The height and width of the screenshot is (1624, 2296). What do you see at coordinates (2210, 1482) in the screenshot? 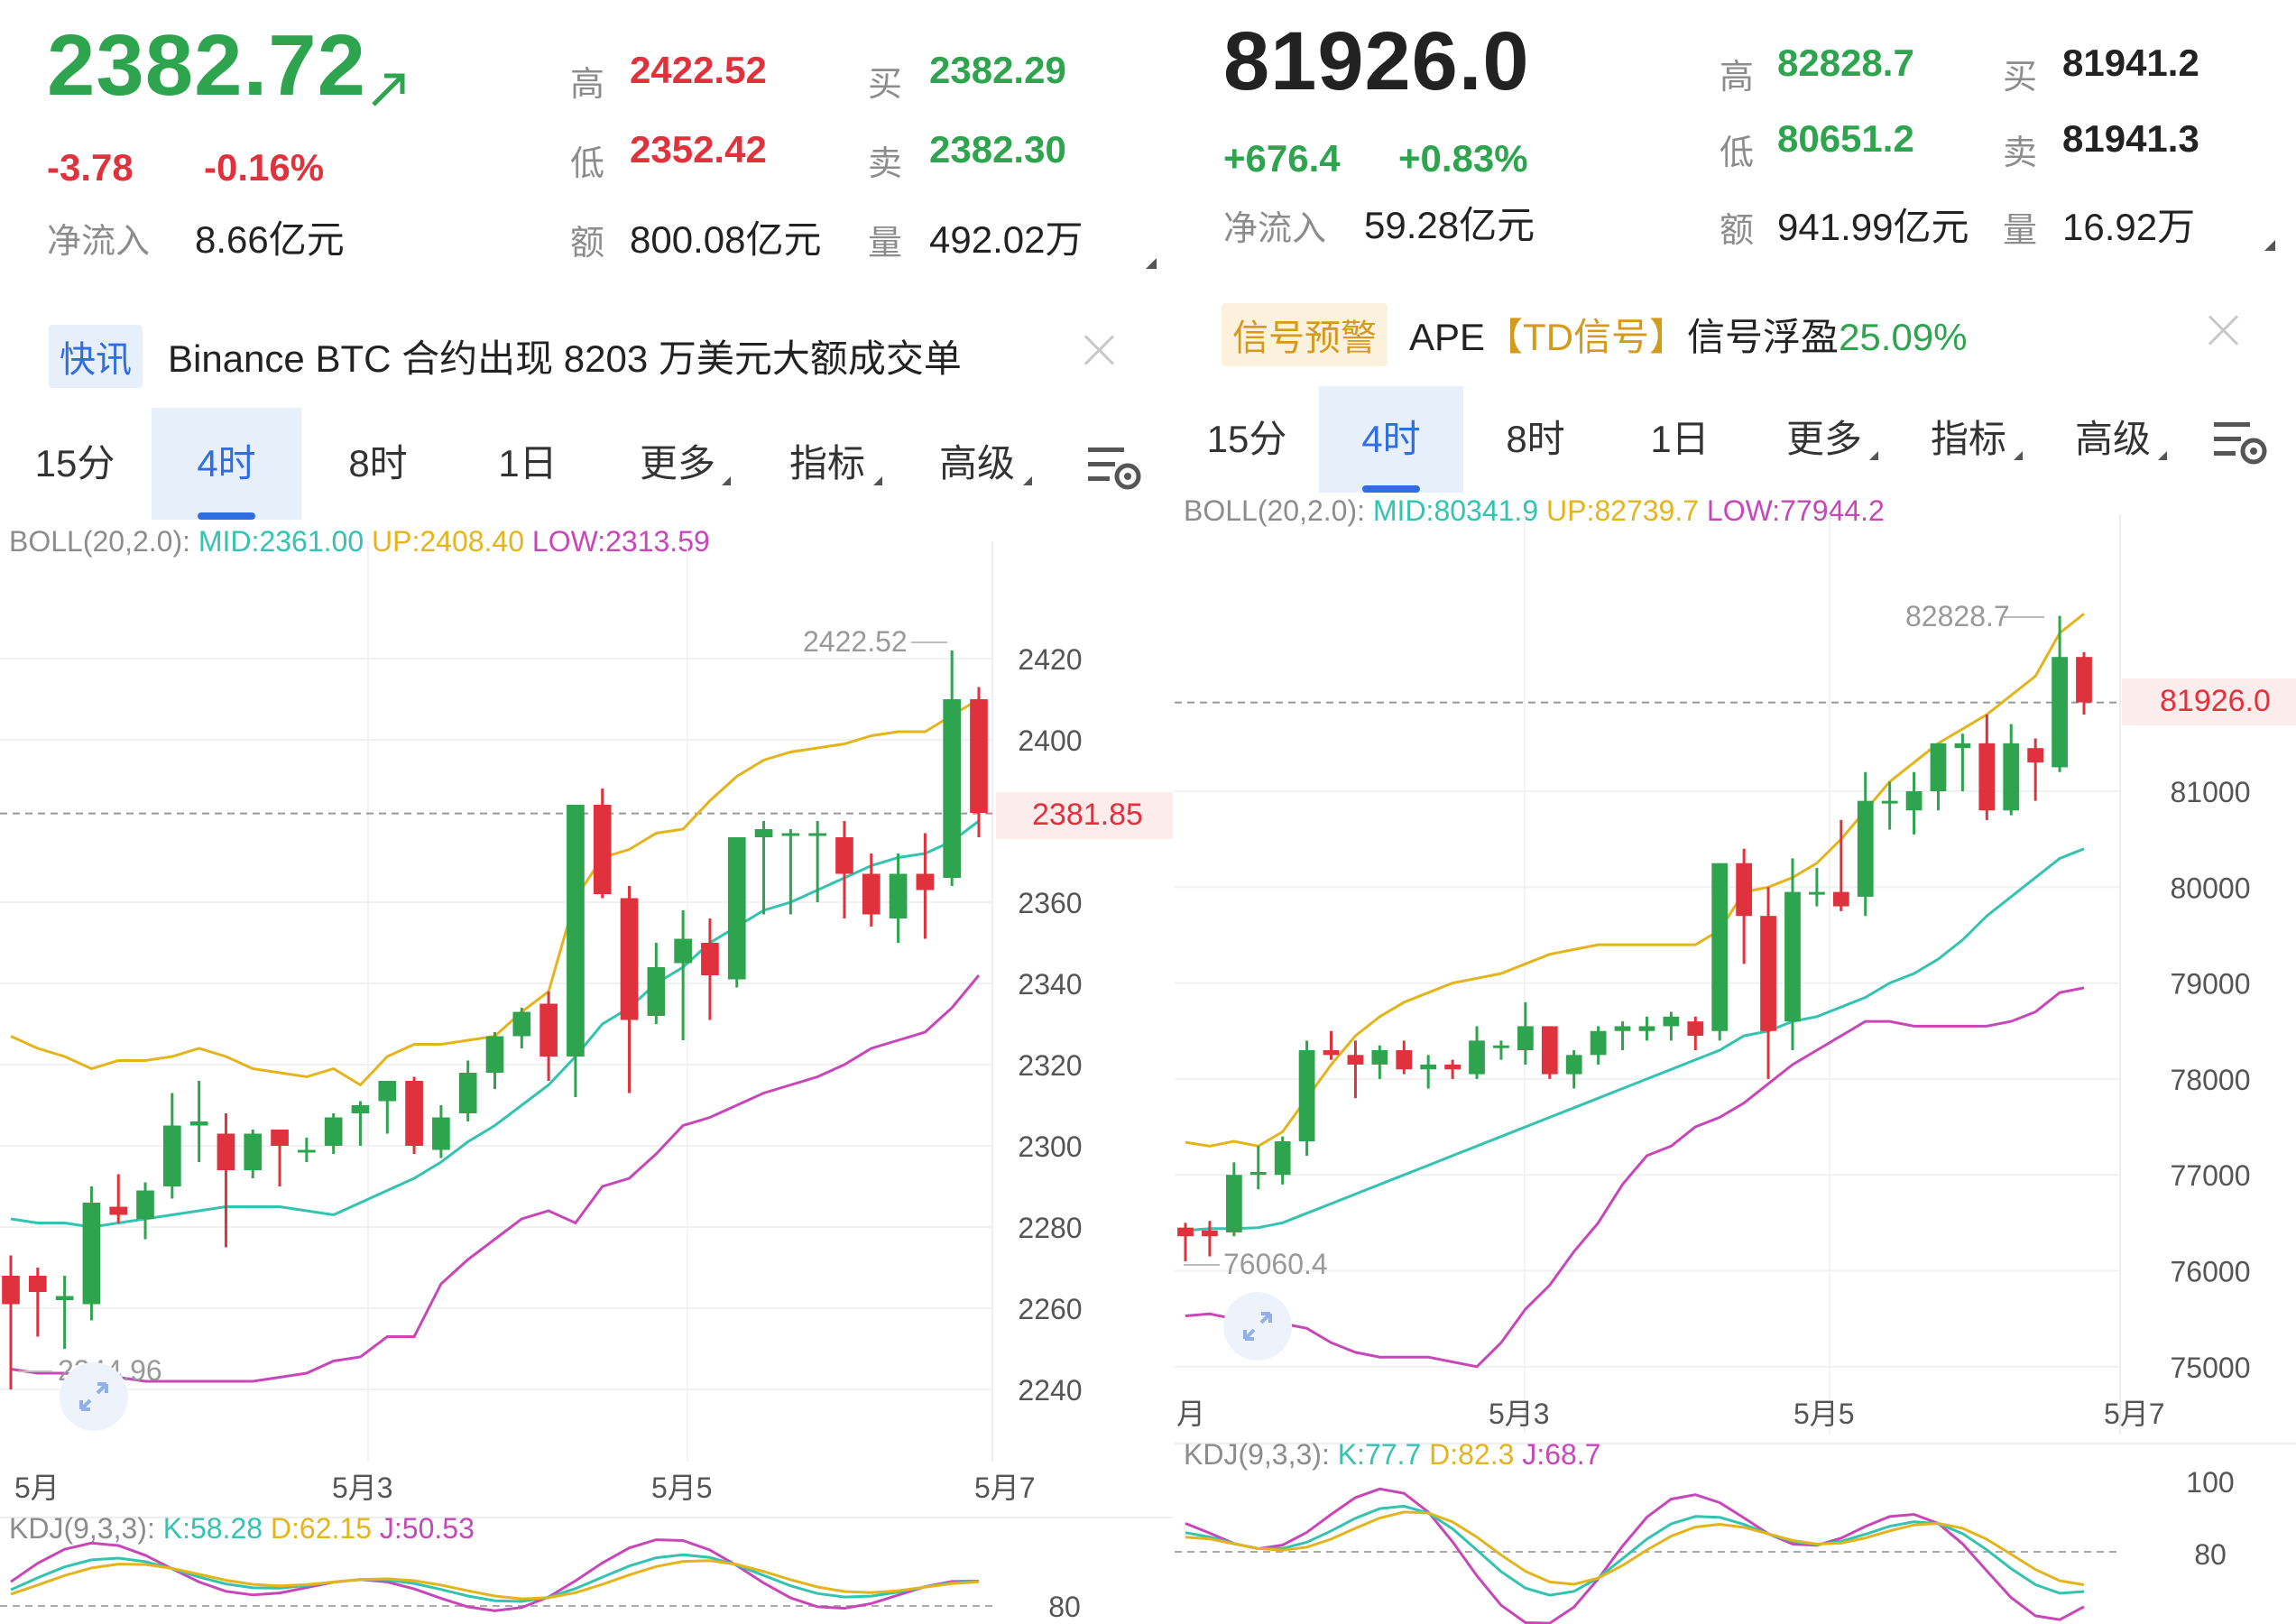
I see `kdj-tick-label: 100` at bounding box center [2210, 1482].